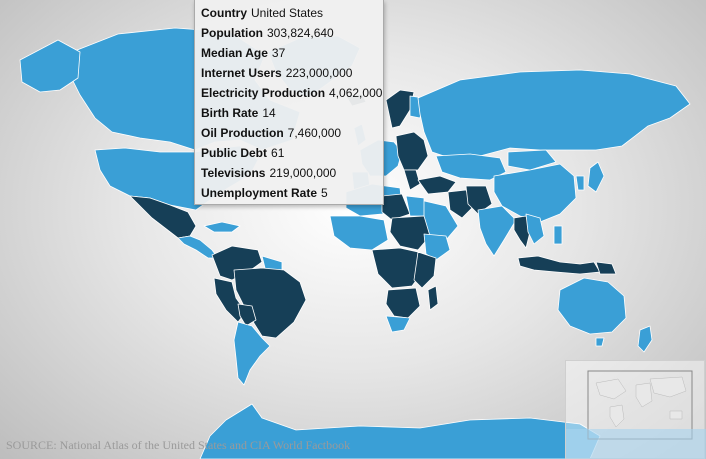  What do you see at coordinates (241, 73) in the screenshot?
I see `tooltip-label: Internet Users` at bounding box center [241, 73].